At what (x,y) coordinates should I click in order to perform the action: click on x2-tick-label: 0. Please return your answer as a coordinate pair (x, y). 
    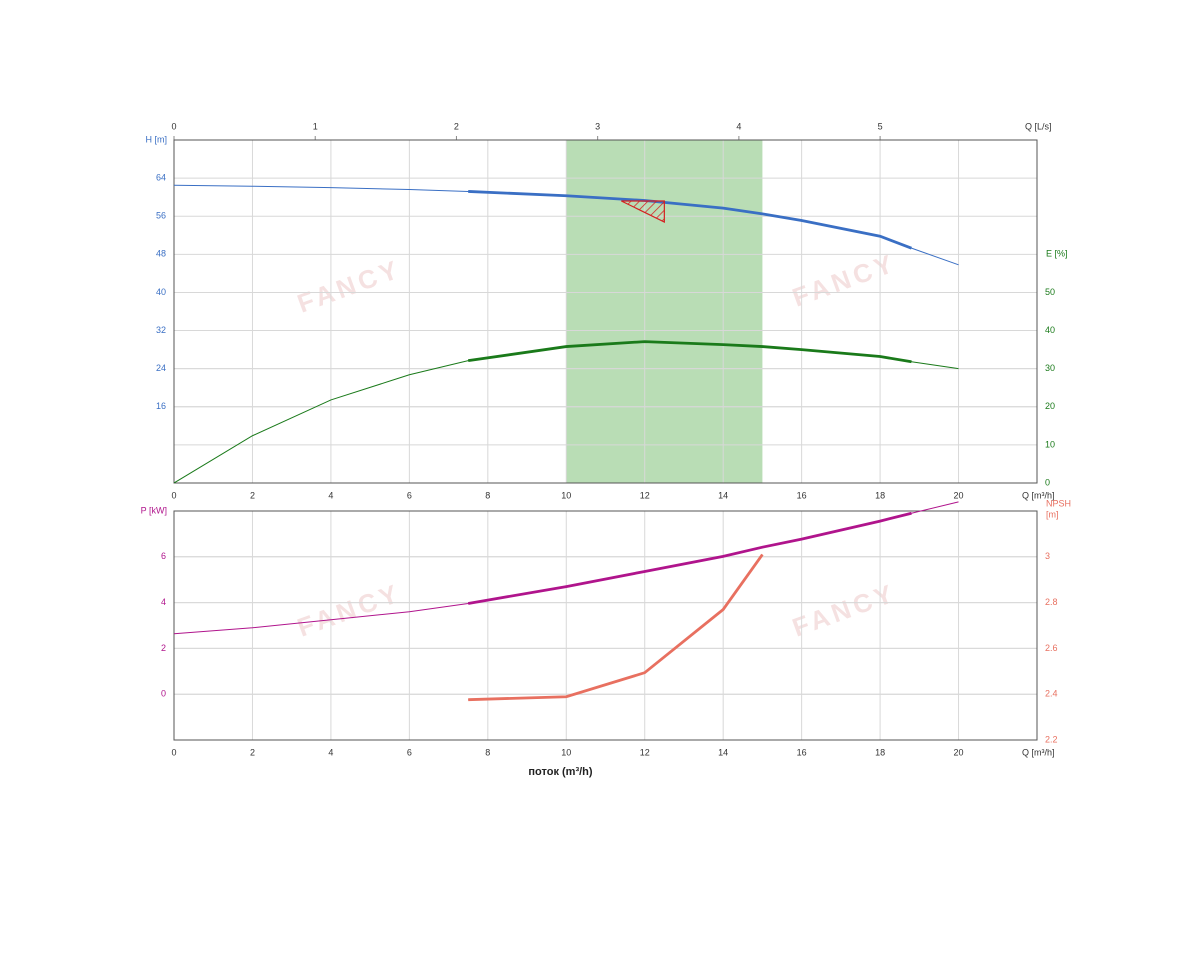
    Looking at the image, I should click on (173, 126).